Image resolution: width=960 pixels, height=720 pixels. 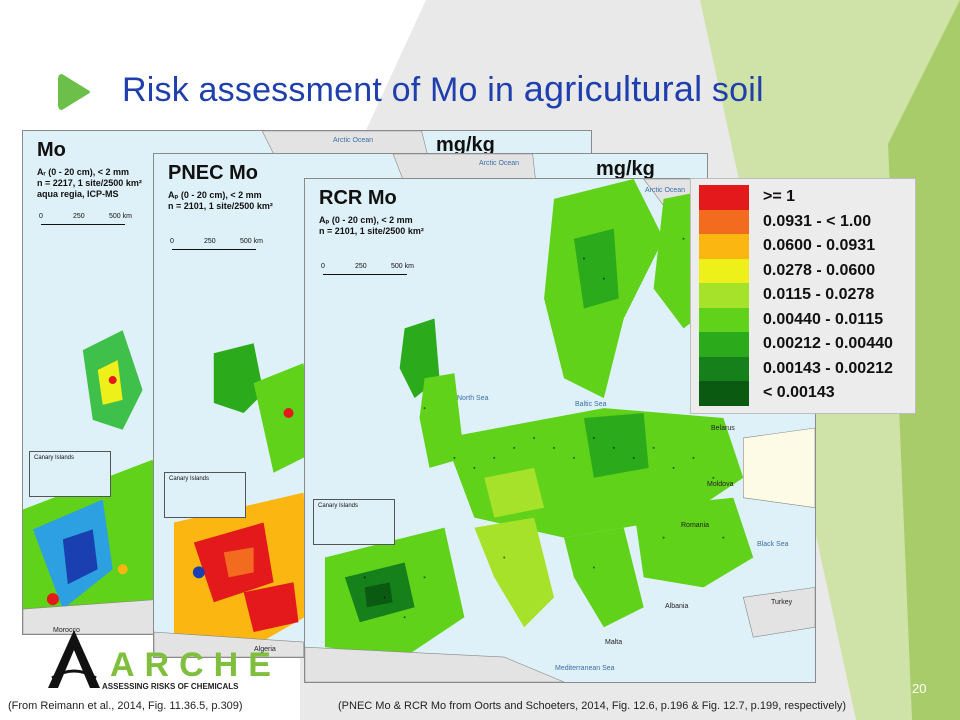 What do you see at coordinates (213, 173) in the screenshot?
I see `pnec-map-title: PNEC Mo` at bounding box center [213, 173].